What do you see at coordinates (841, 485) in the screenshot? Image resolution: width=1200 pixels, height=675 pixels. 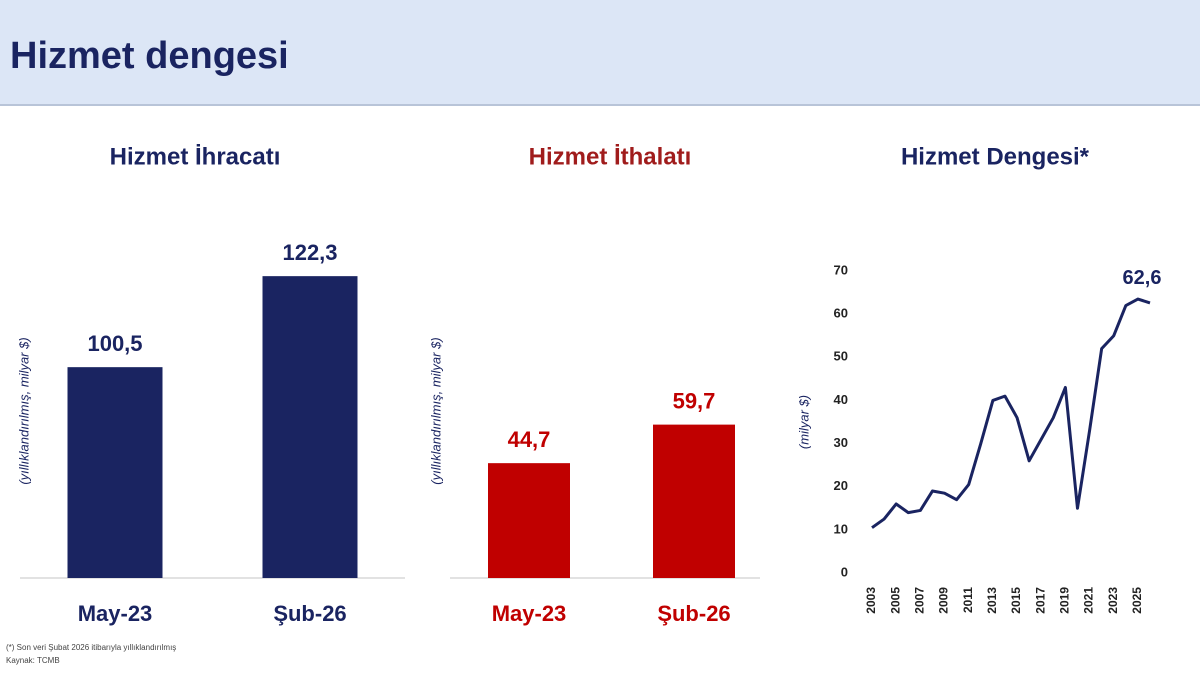 I see `y-tick-label: 20` at bounding box center [841, 485].